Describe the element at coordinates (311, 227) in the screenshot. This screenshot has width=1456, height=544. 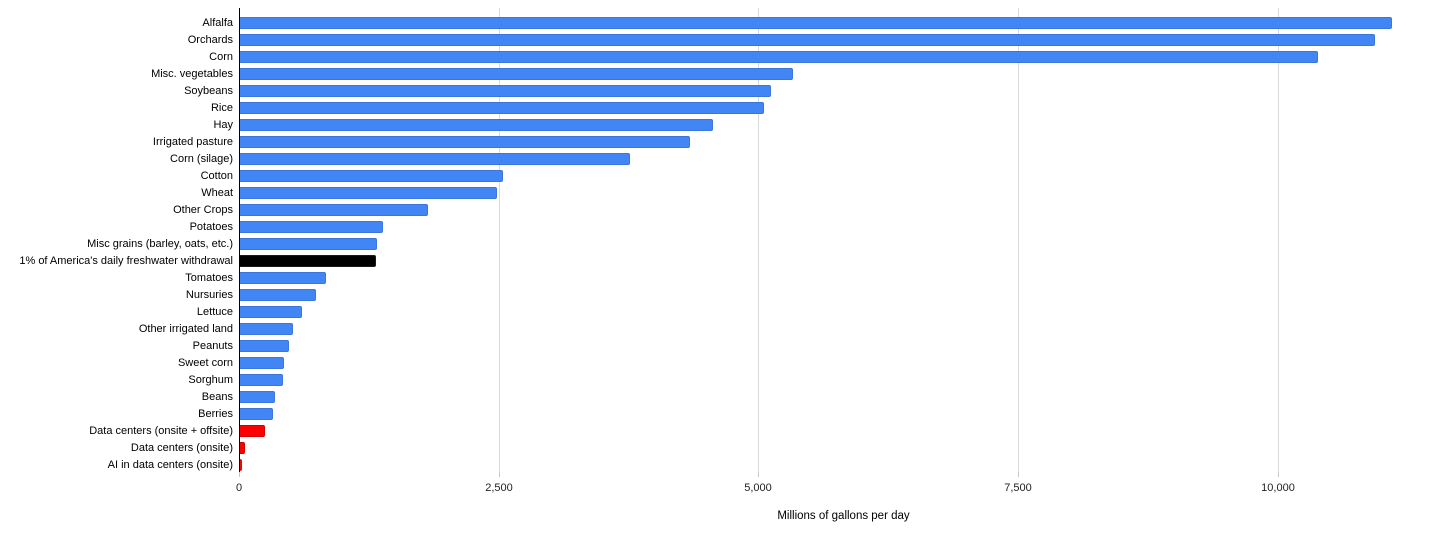
I see `bar-potatoes` at that location.